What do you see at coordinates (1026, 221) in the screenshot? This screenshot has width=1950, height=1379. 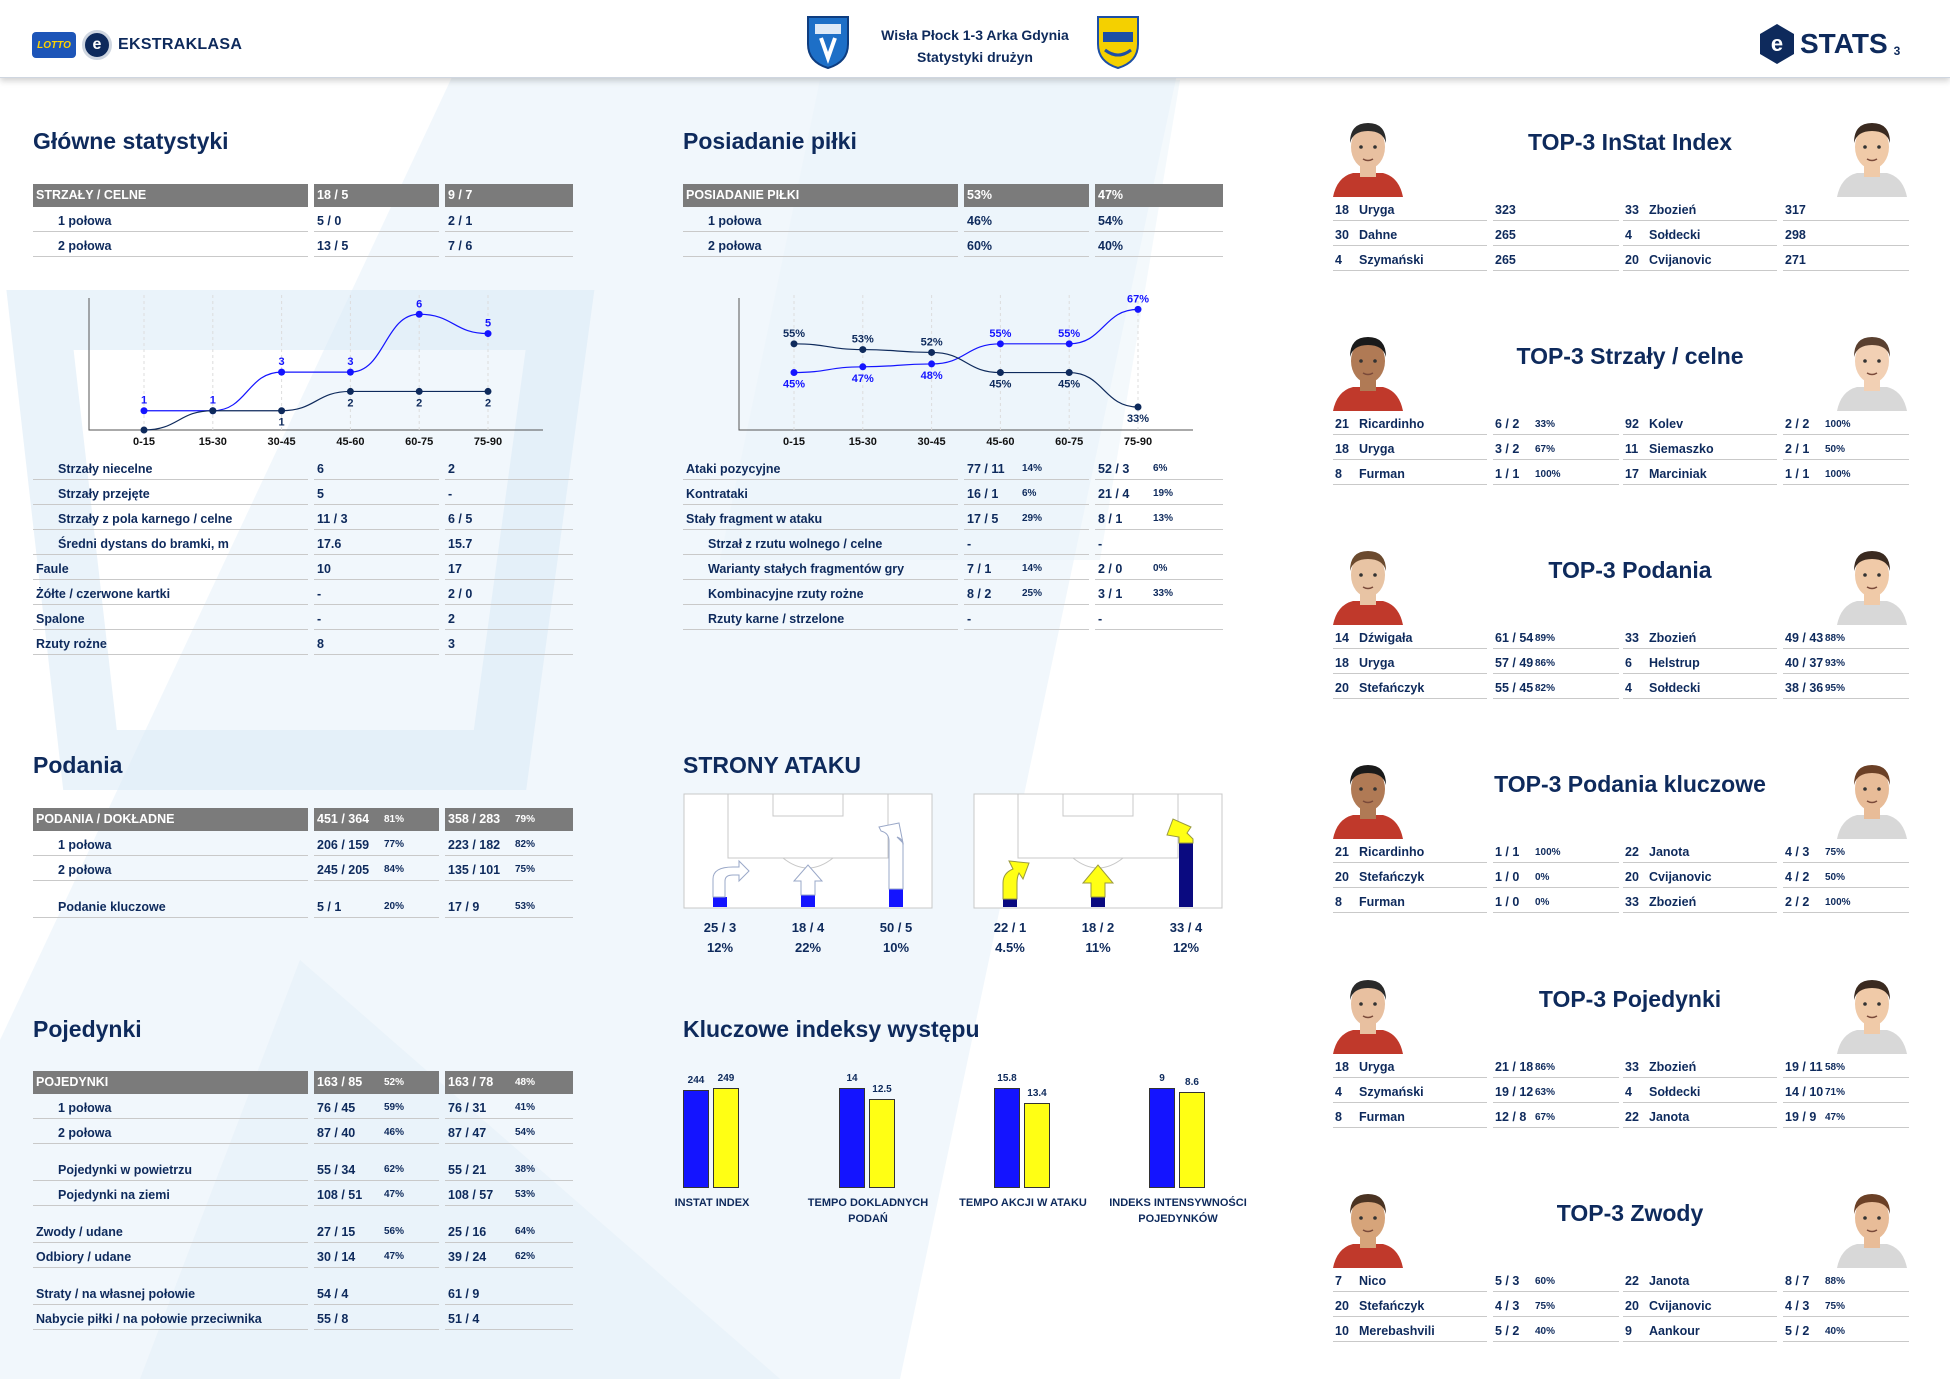 I see `home-value: 46%` at bounding box center [1026, 221].